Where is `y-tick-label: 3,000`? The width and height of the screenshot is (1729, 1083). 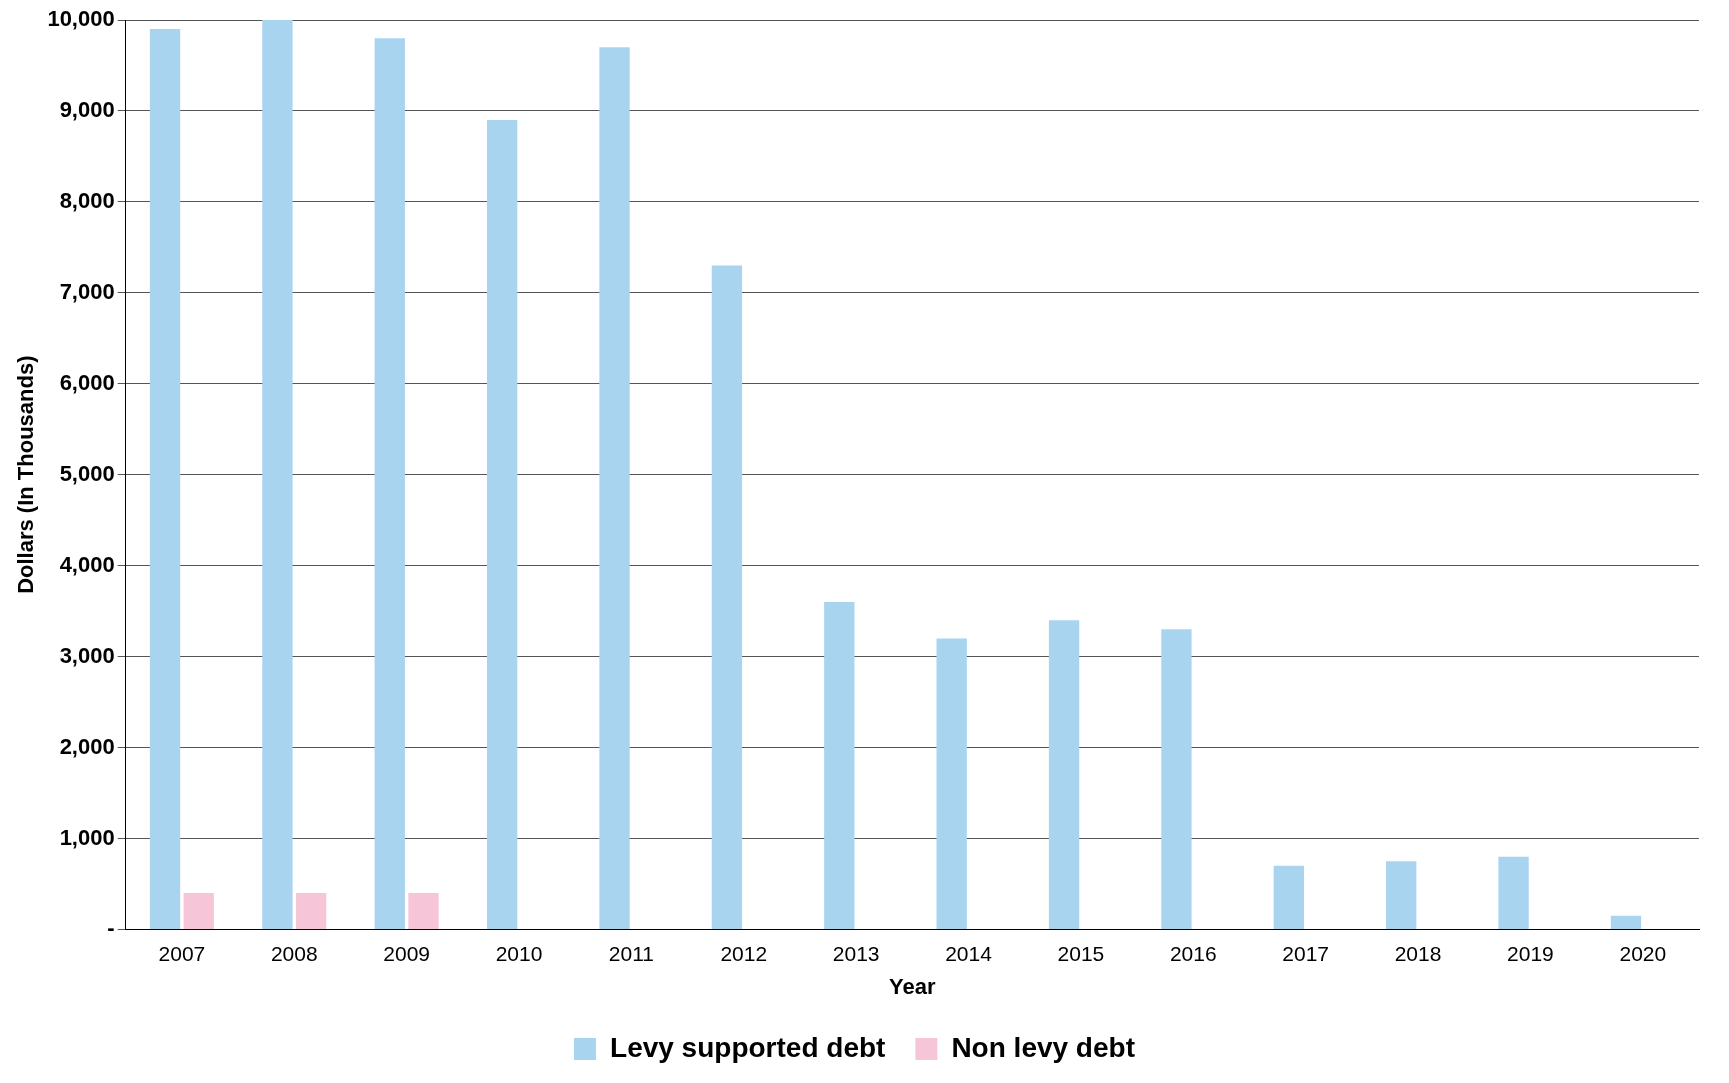 y-tick-label: 3,000 is located at coordinates (87, 655).